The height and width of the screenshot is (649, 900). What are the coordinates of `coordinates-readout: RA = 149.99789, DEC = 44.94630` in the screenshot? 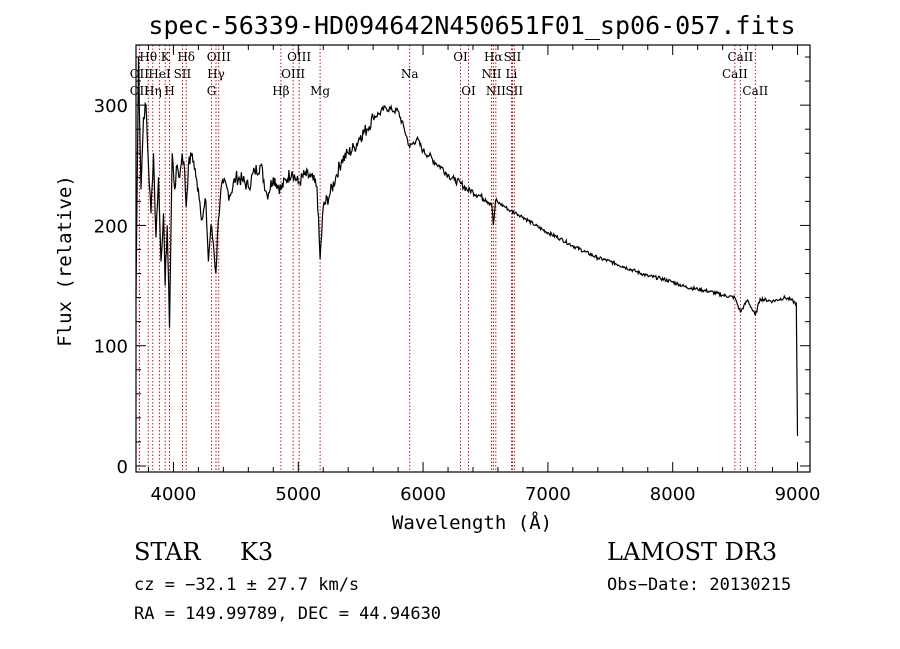 It's located at (287, 614).